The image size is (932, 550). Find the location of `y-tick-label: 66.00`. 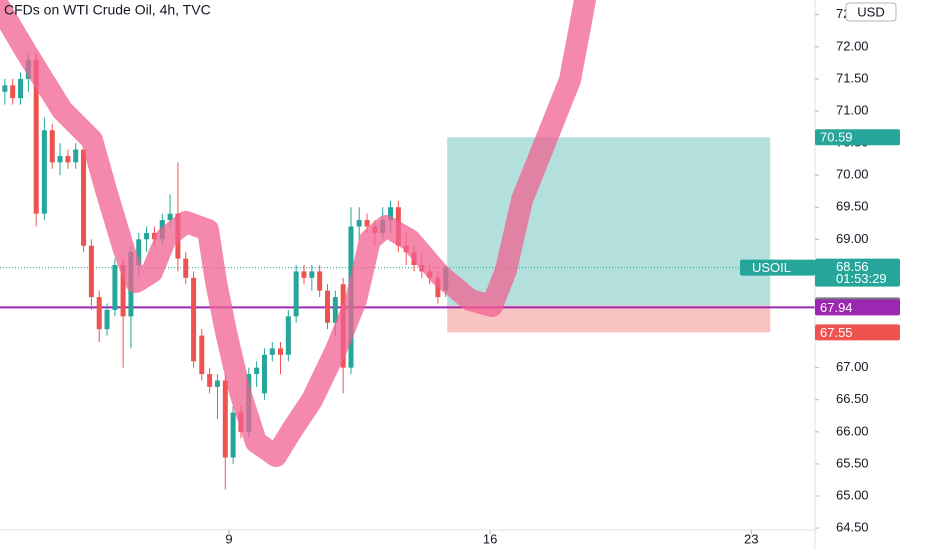

y-tick-label: 66.00 is located at coordinates (852, 430).